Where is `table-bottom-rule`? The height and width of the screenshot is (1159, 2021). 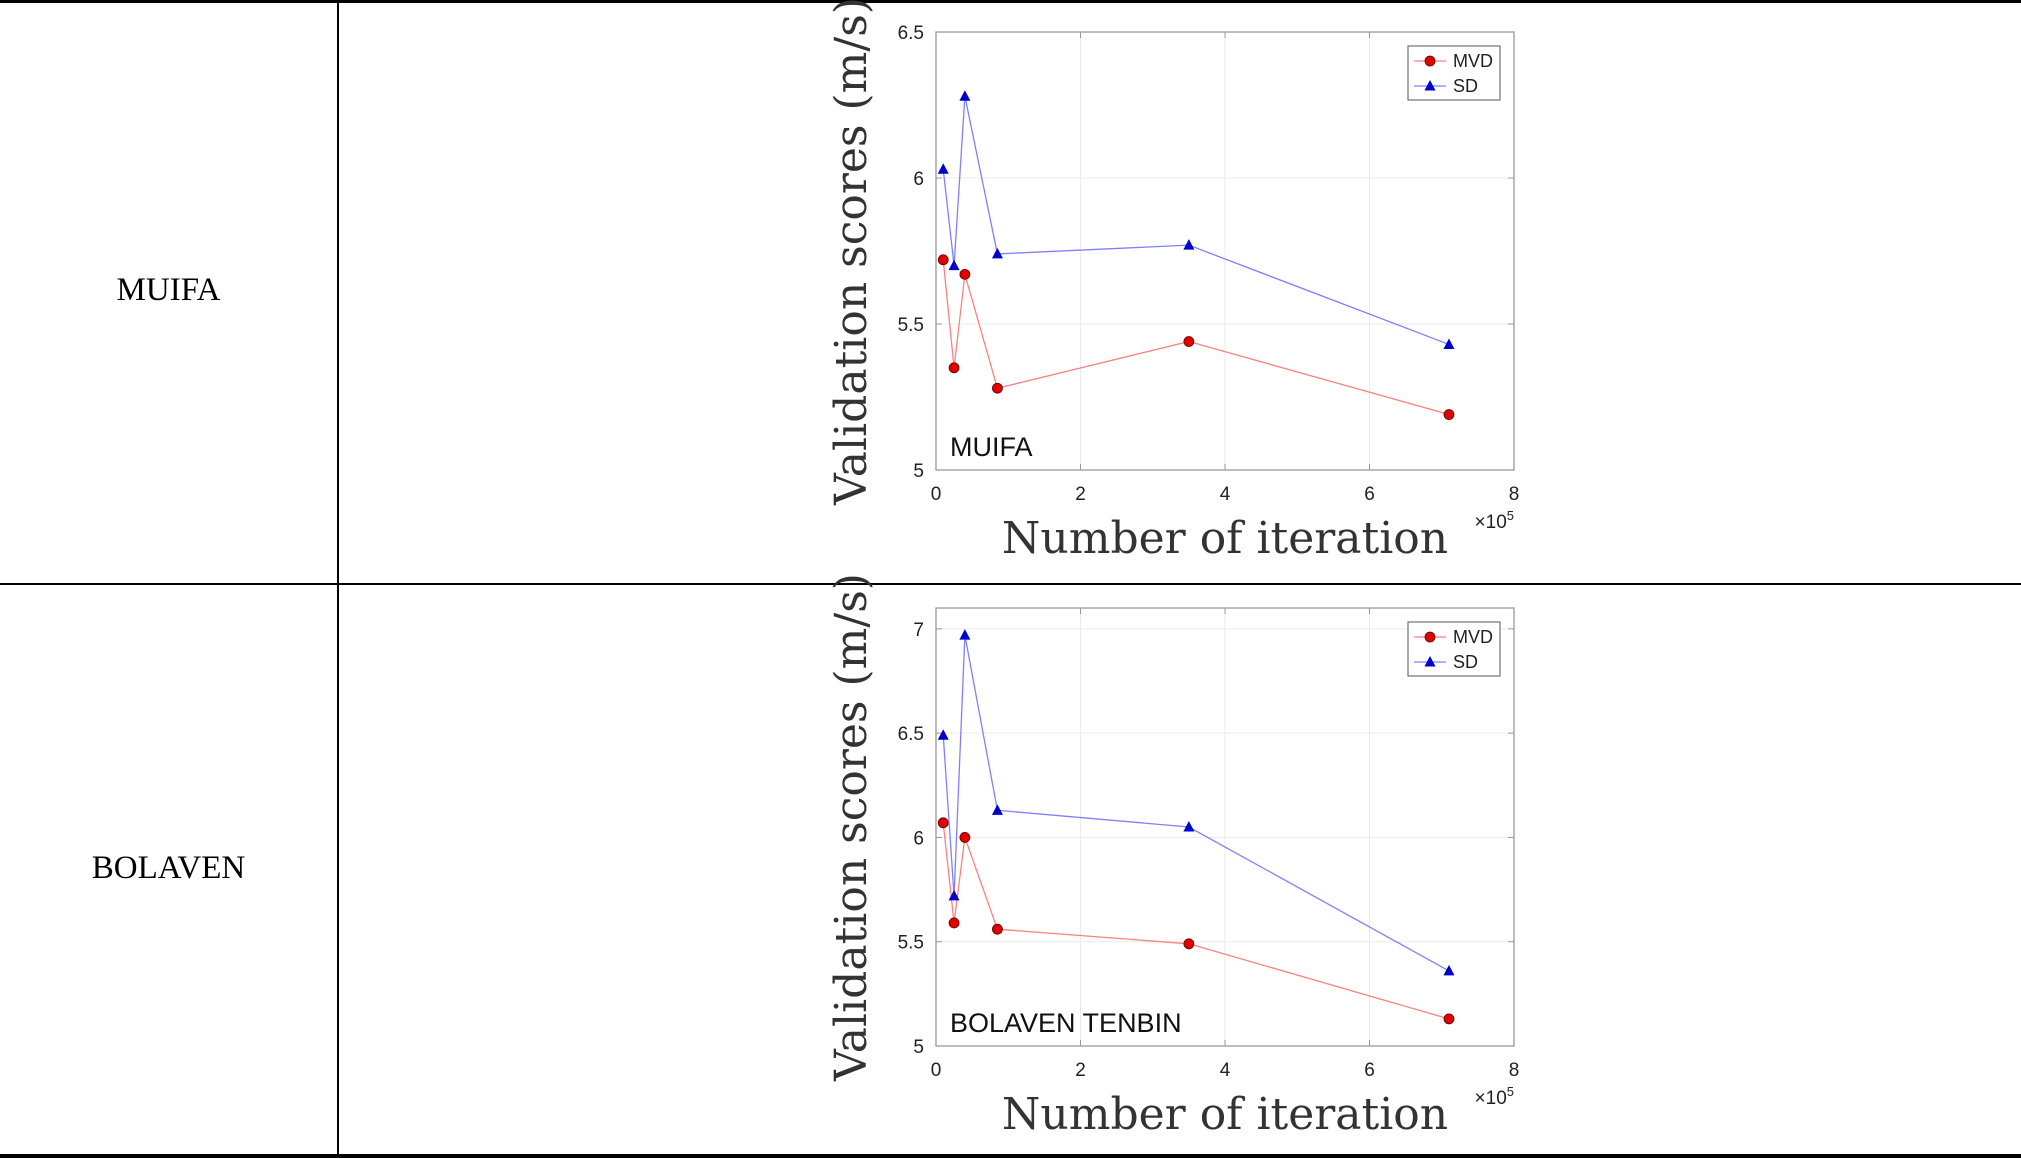
table-bottom-rule is located at coordinates (1010, 1156).